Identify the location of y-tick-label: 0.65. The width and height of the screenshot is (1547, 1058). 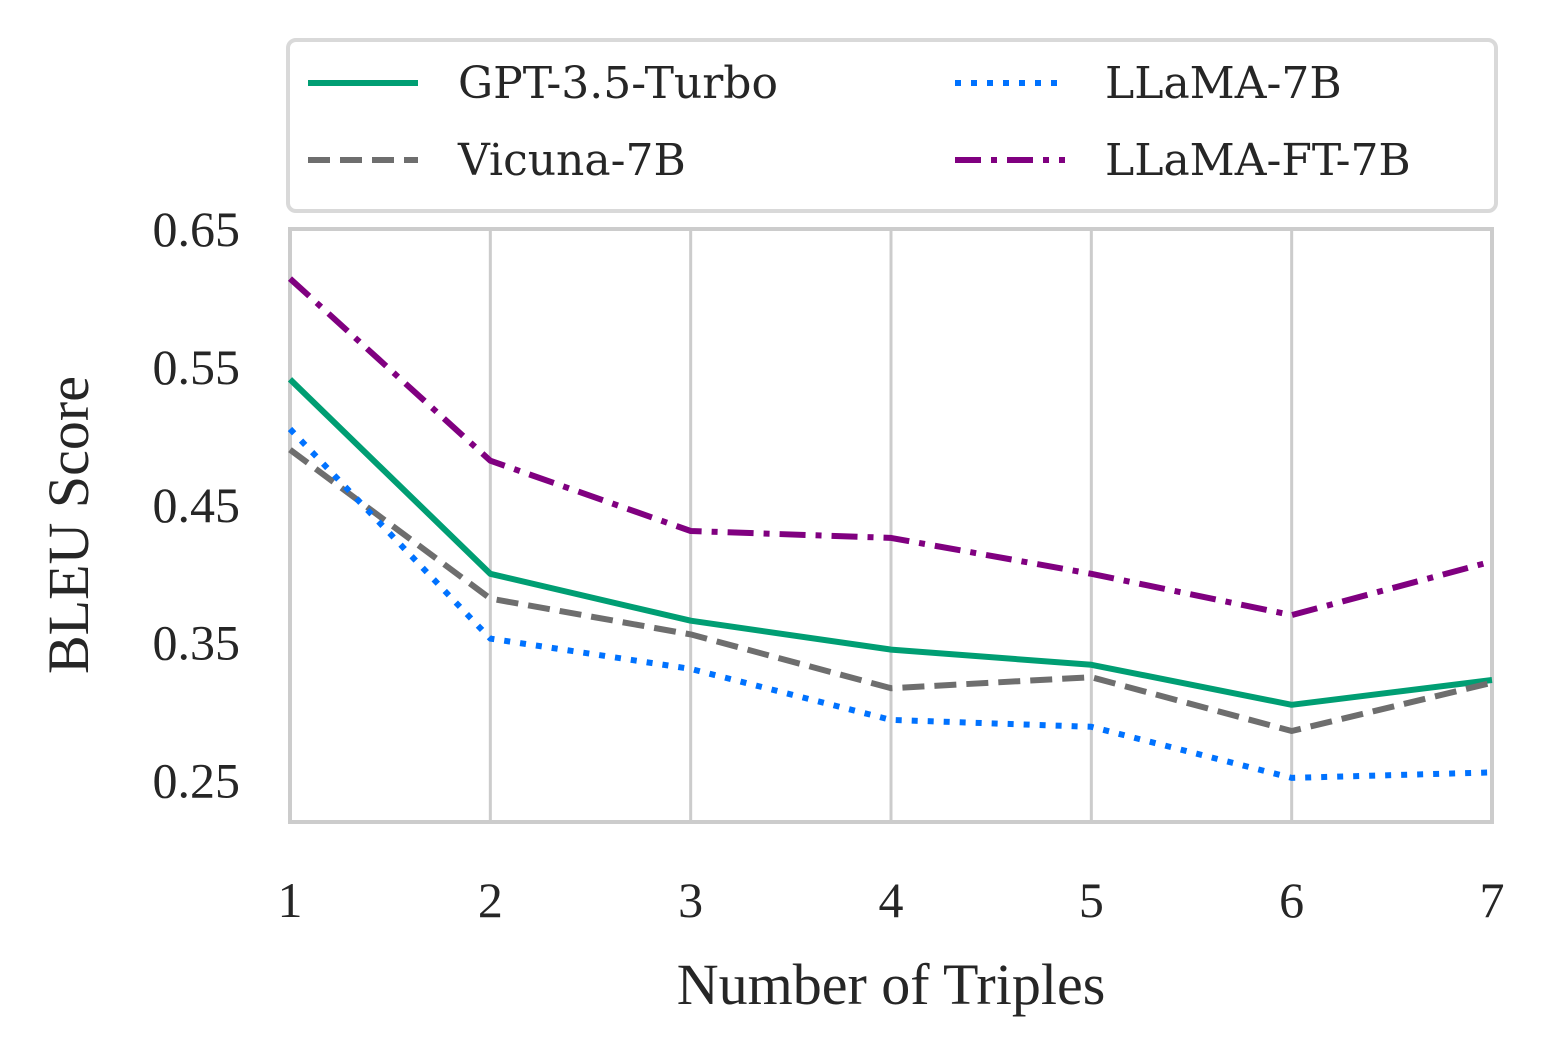
(197, 229).